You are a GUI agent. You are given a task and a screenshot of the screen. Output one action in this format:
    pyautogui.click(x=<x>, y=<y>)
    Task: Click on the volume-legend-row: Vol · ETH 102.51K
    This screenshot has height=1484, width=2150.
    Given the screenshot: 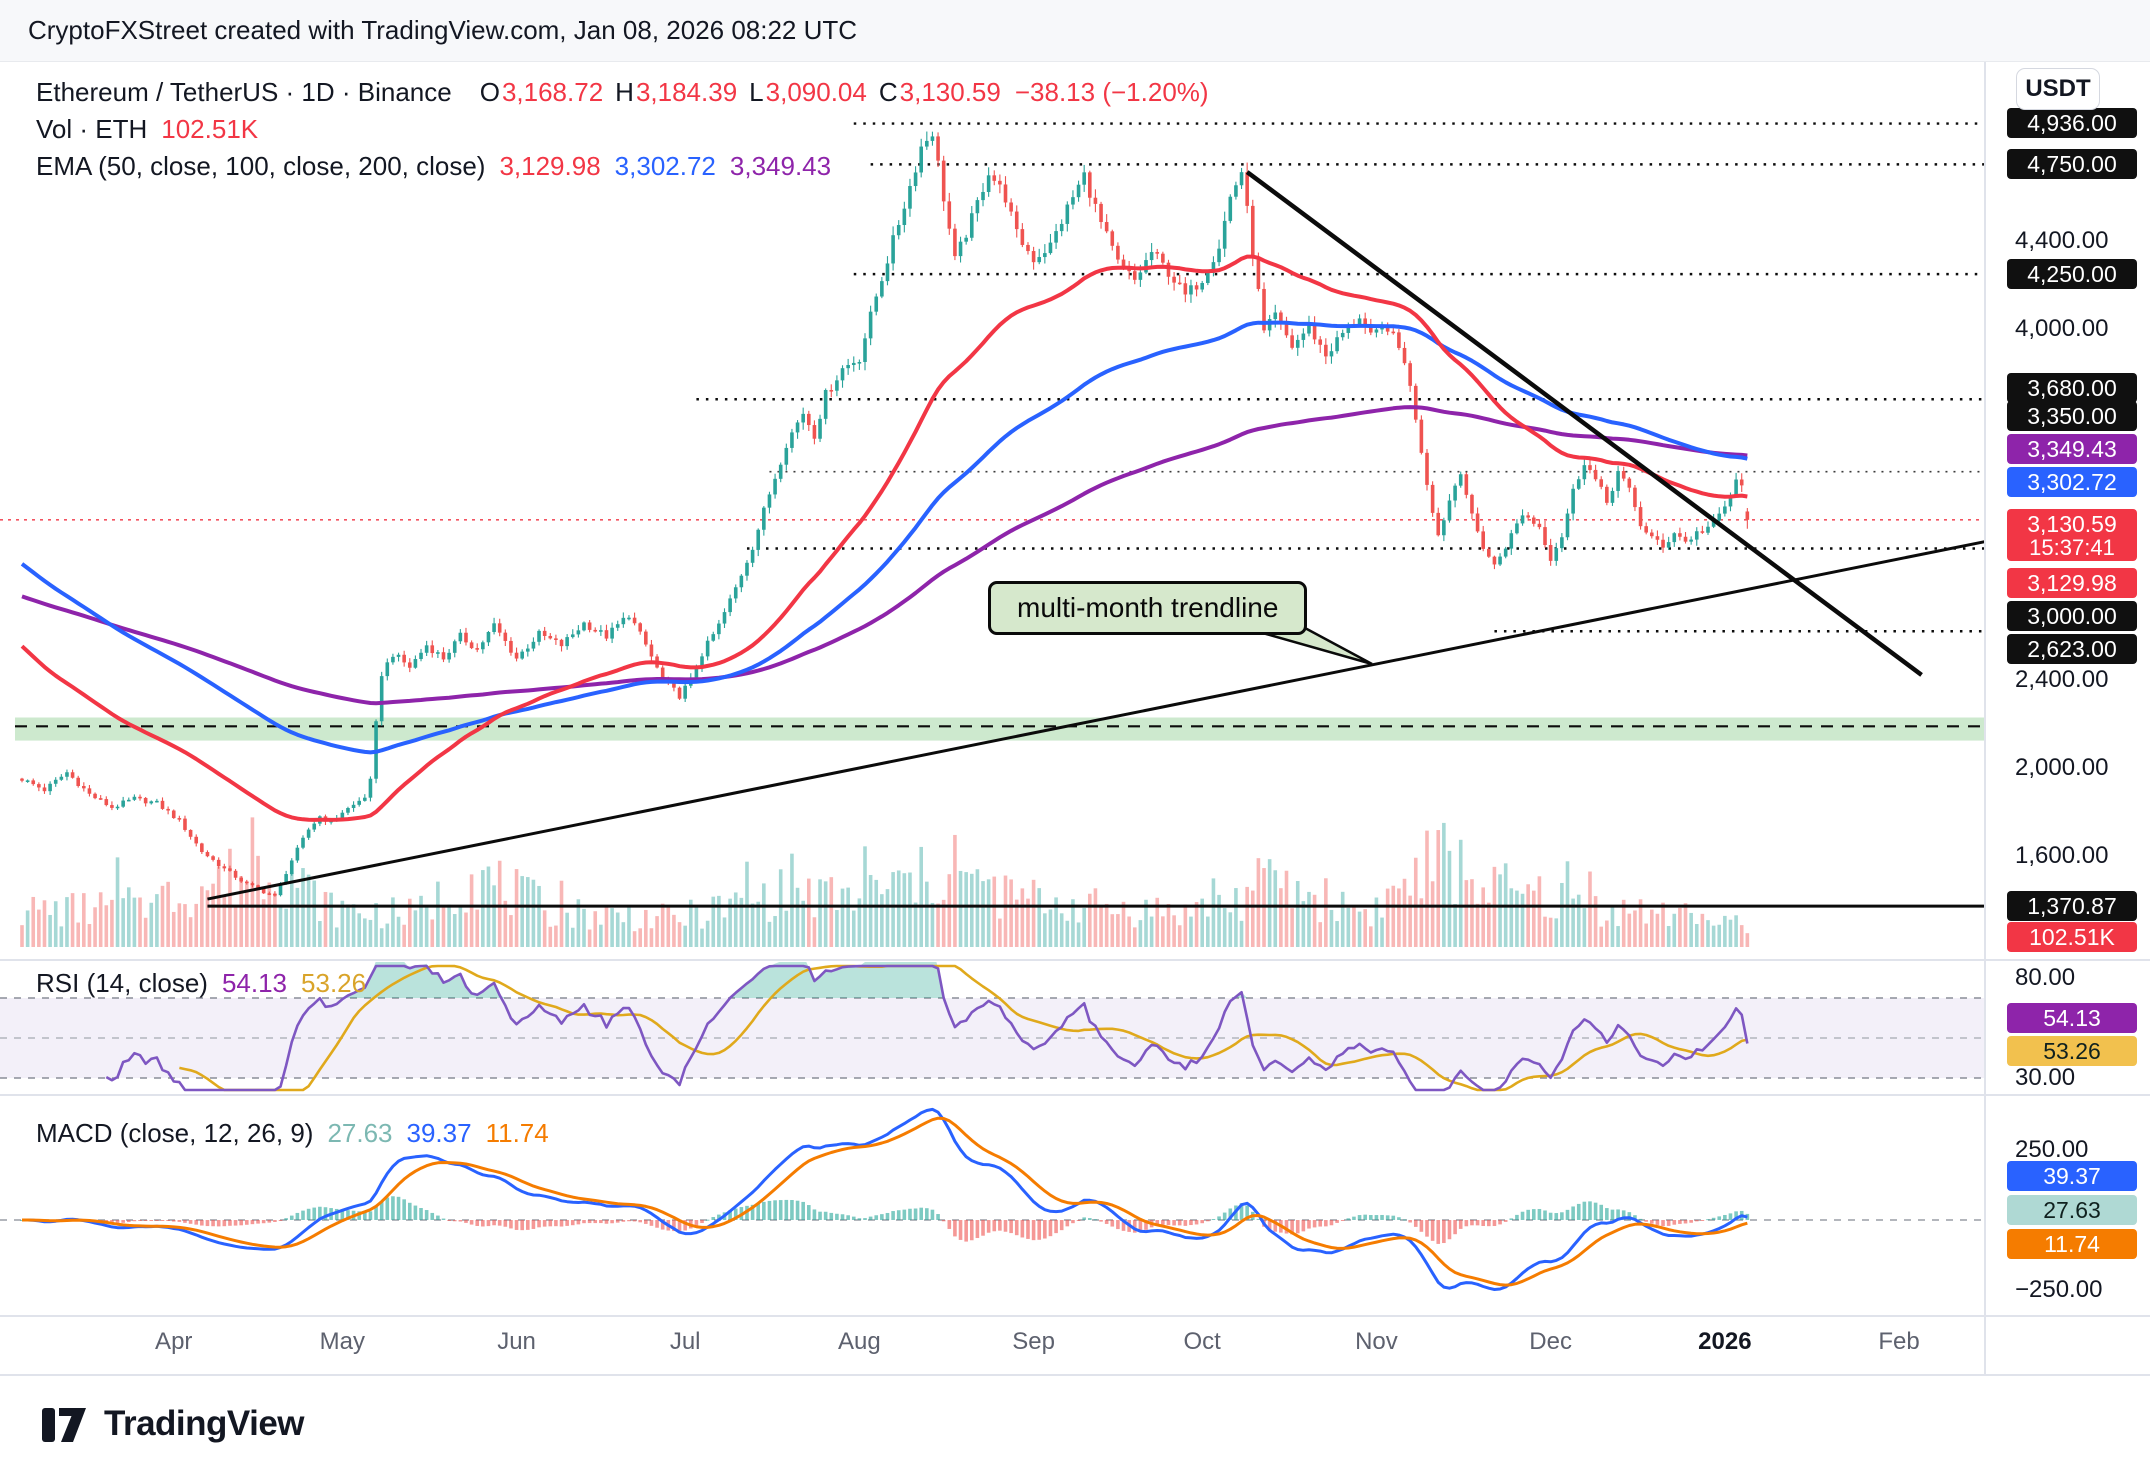 What is the action you would take?
    pyautogui.click(x=622, y=129)
    